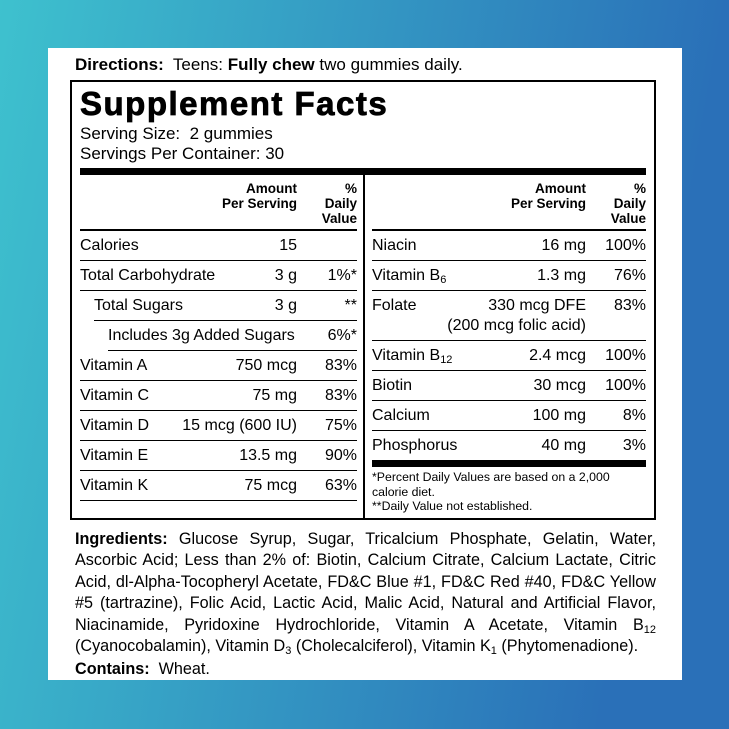 The width and height of the screenshot is (729, 729). What do you see at coordinates (563, 445) in the screenshot?
I see `nutrient-amount: 40 mg` at bounding box center [563, 445].